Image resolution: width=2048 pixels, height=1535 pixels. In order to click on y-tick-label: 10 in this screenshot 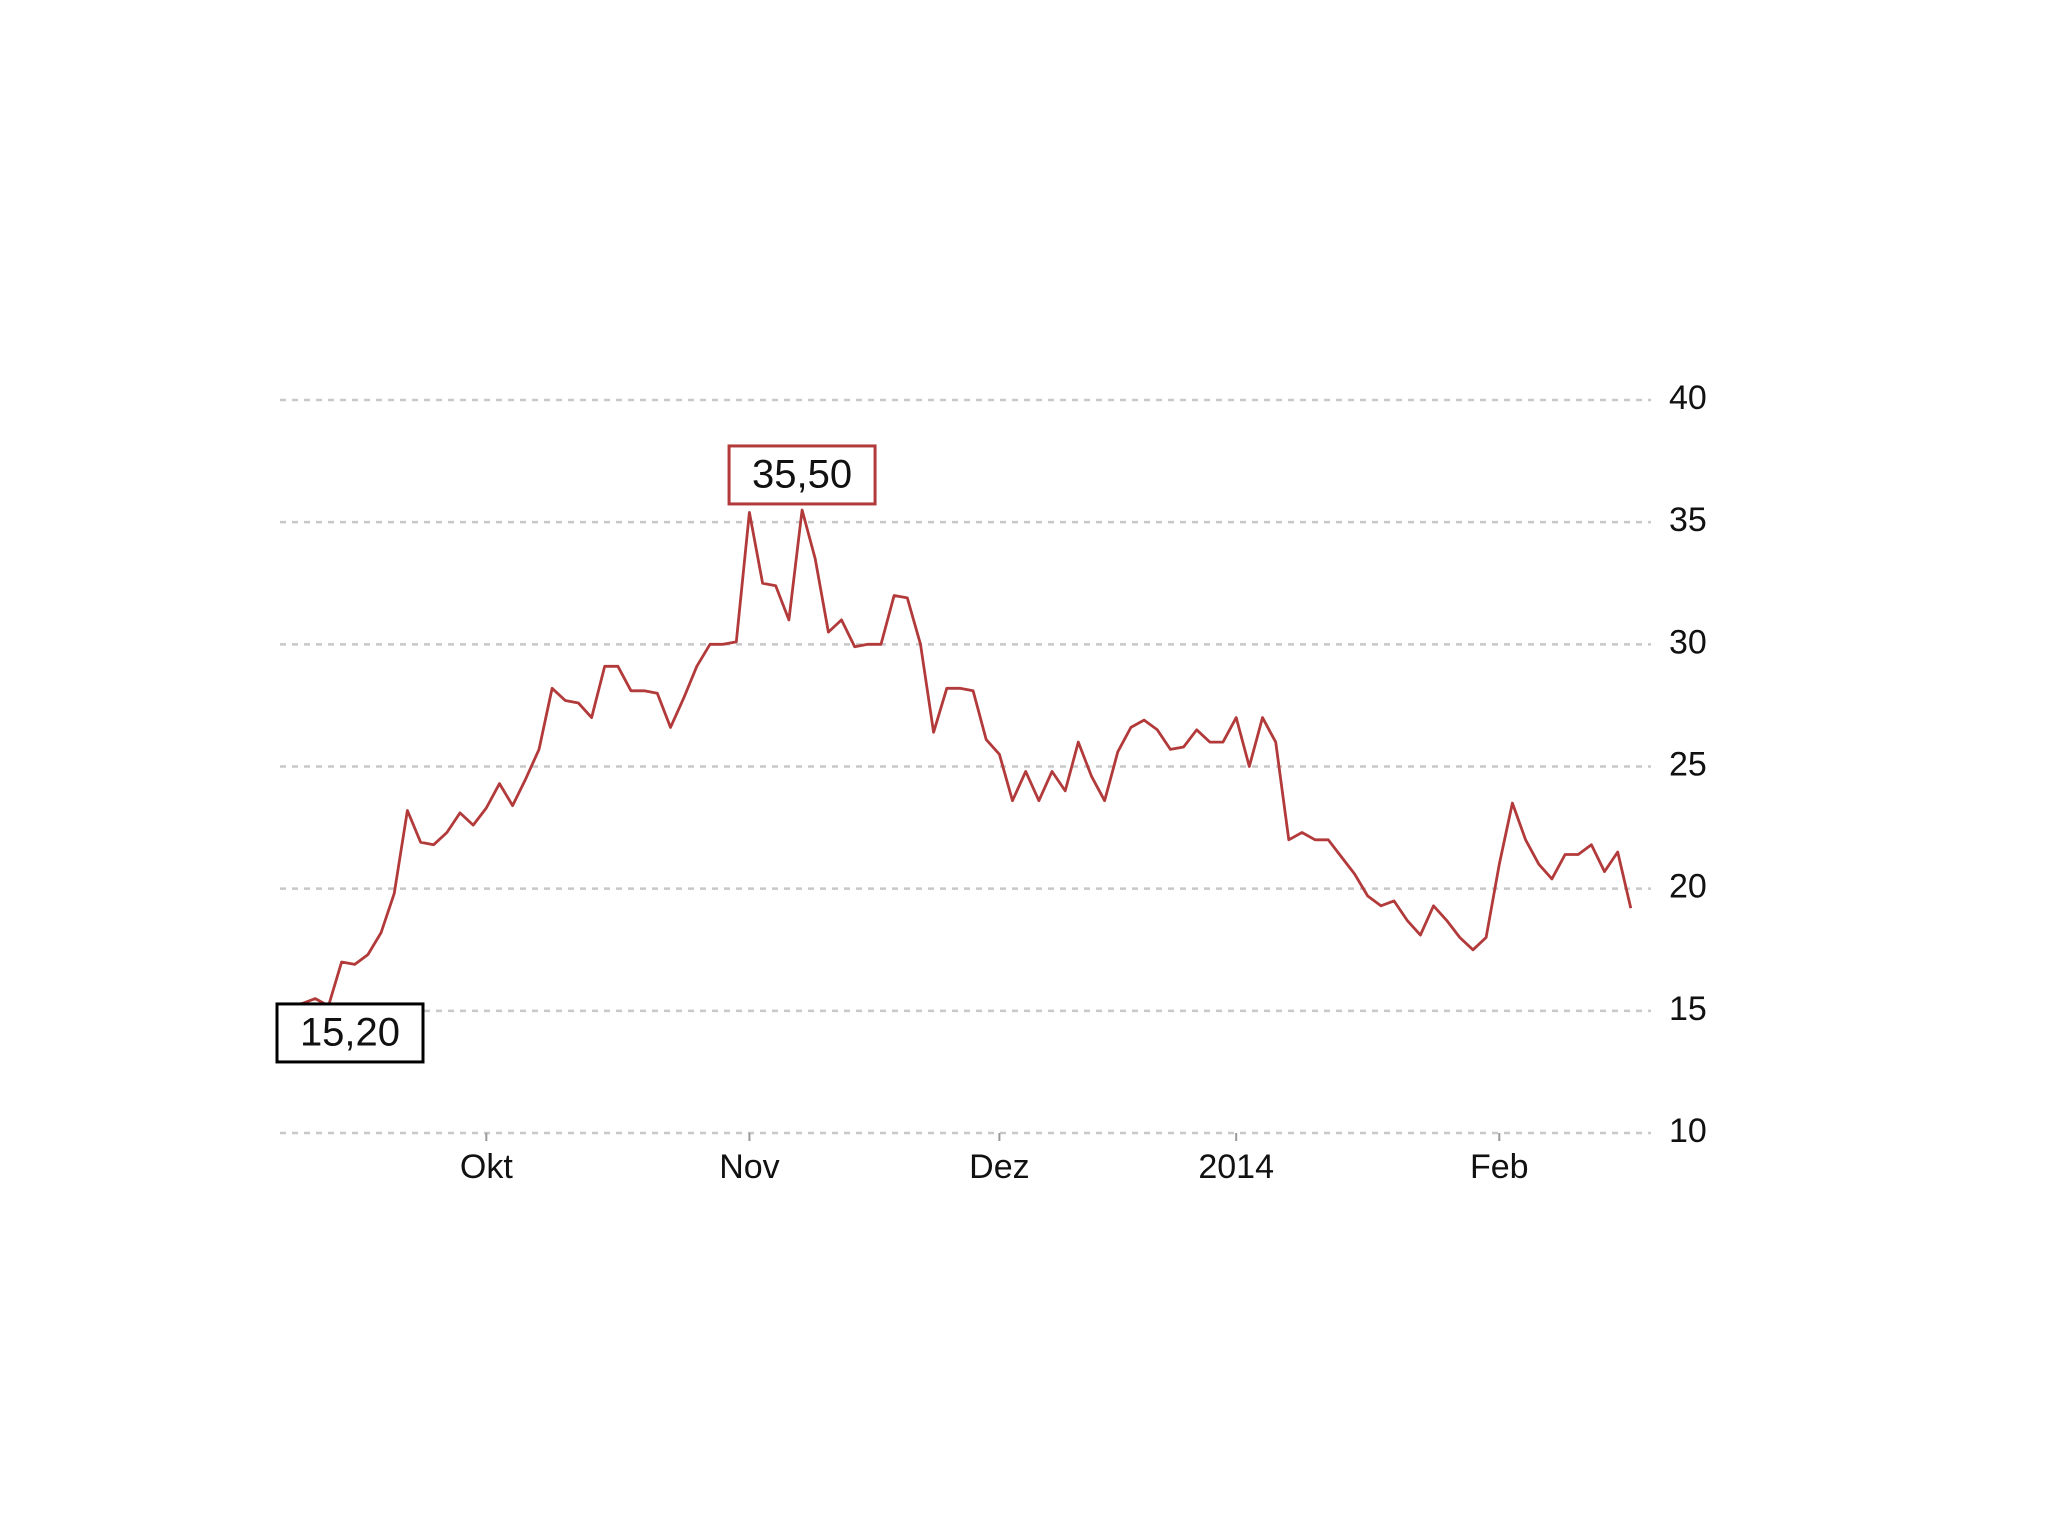, I will do `click(1688, 1131)`.